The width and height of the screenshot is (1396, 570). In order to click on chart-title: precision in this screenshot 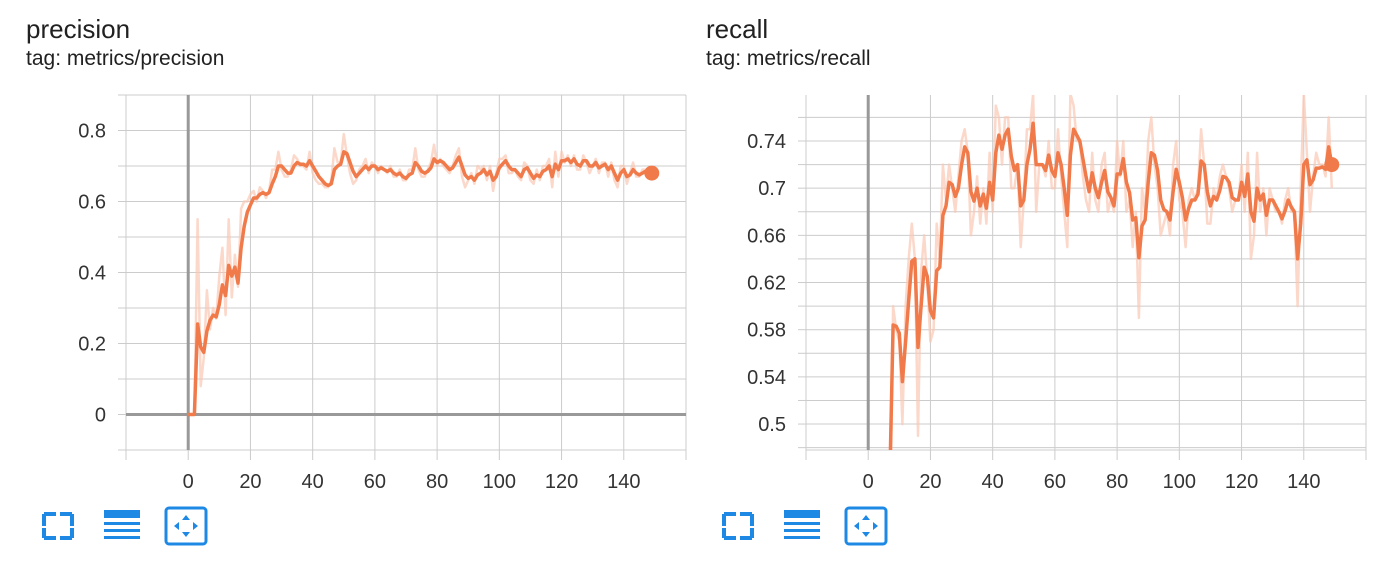, I will do `click(78, 29)`.